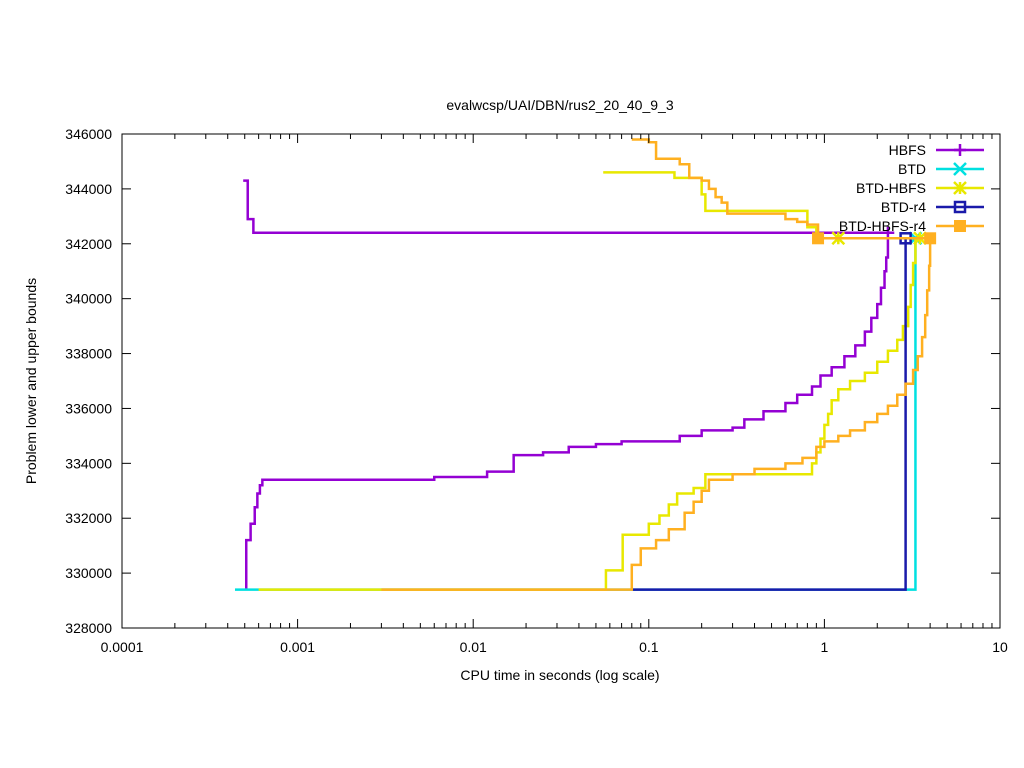  Describe the element at coordinates (932, 207) in the screenshot. I see `legend-entry: BTD-r4` at that location.